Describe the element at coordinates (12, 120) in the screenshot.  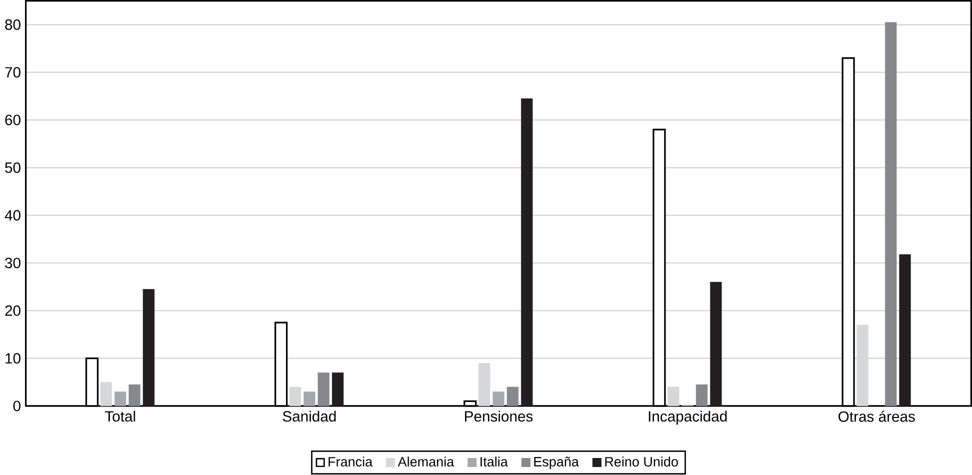
I see `y-tick-label: 60` at that location.